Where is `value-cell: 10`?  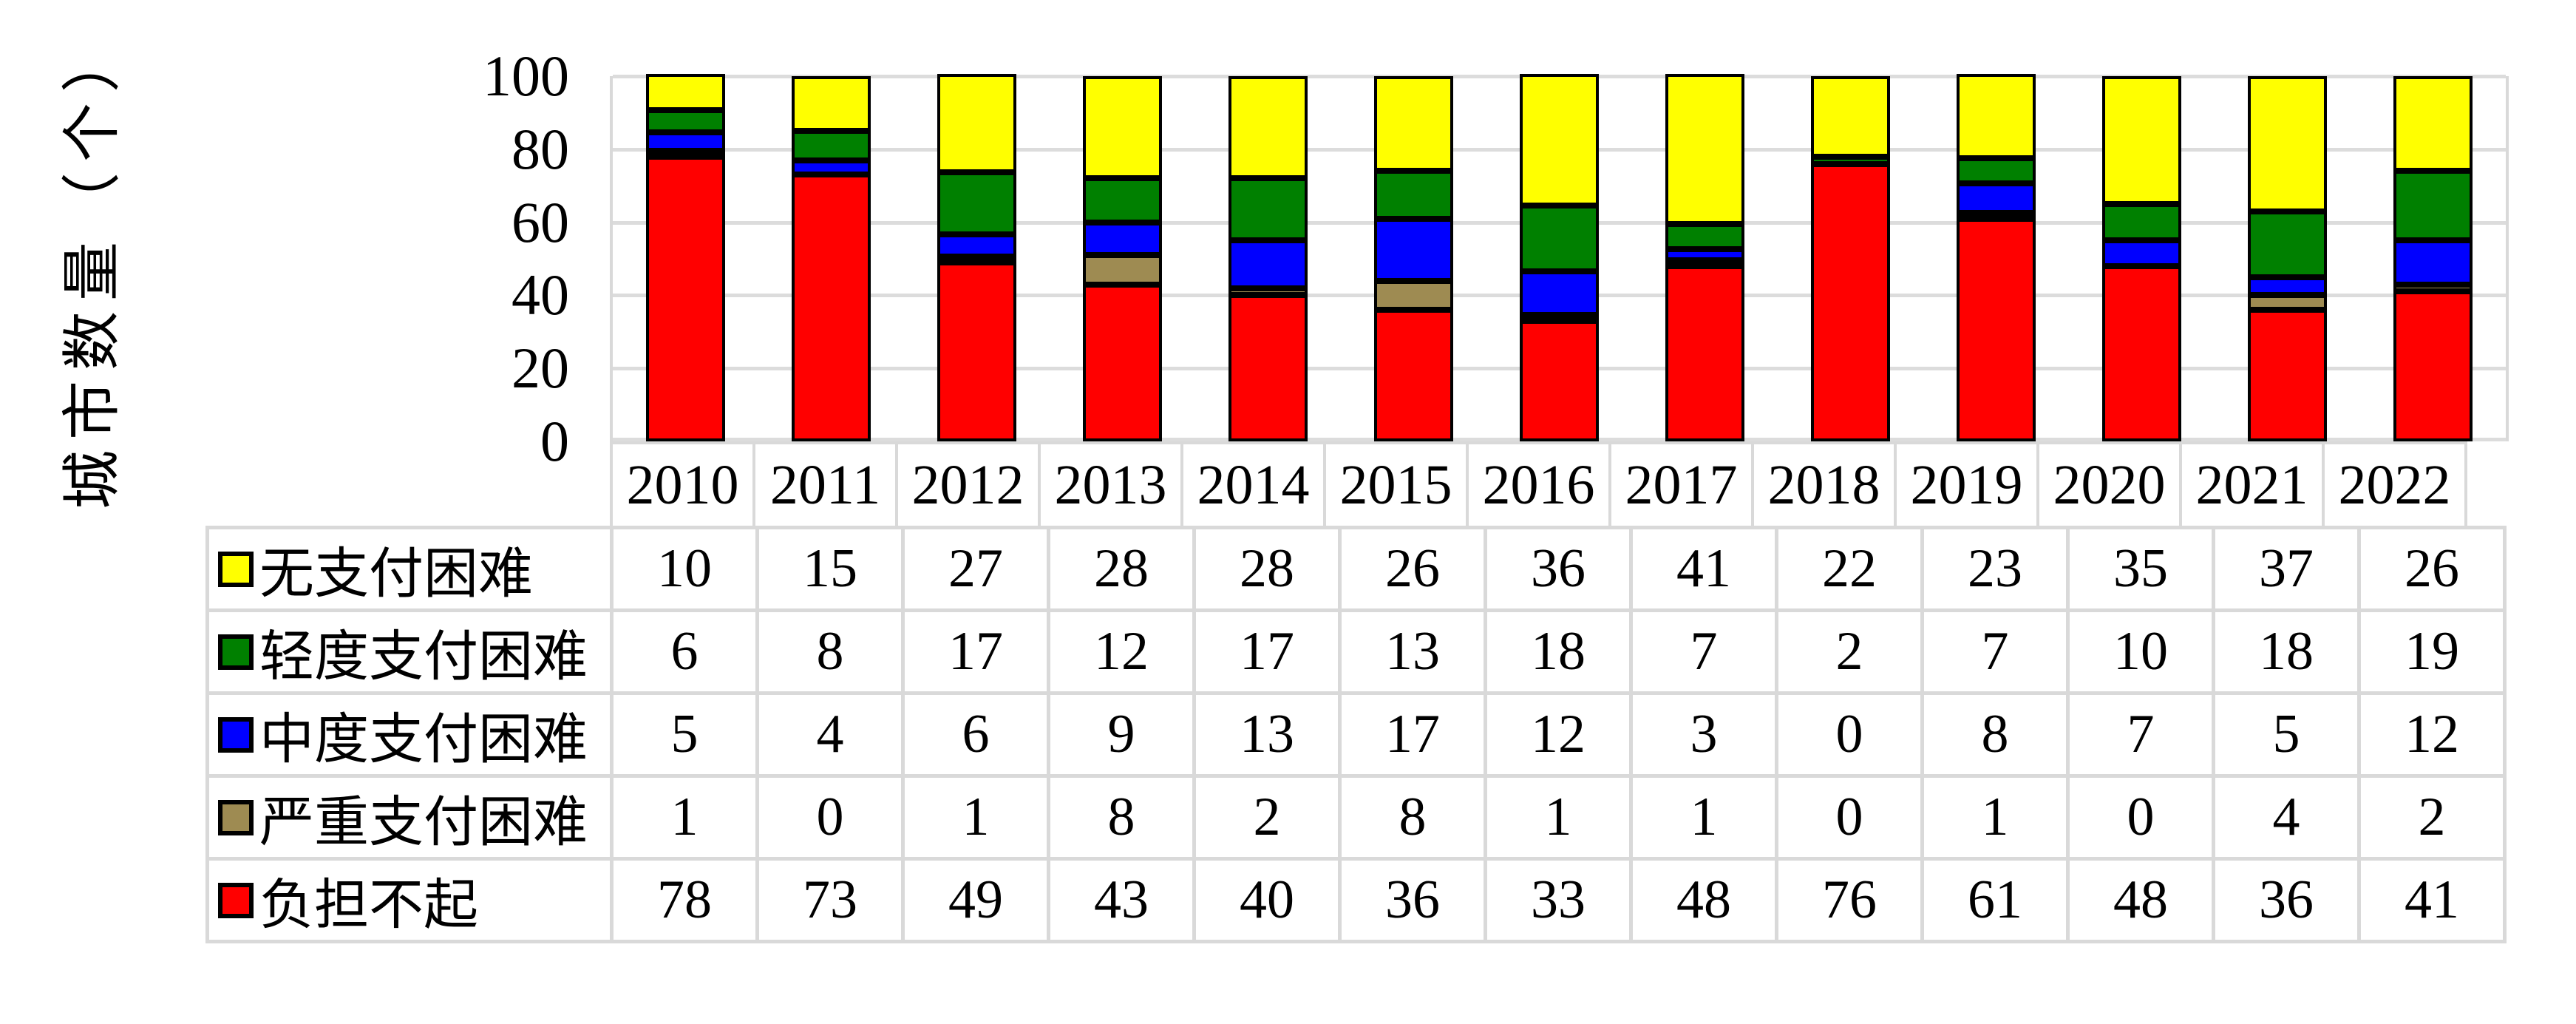
value-cell: 10 is located at coordinates (2140, 651).